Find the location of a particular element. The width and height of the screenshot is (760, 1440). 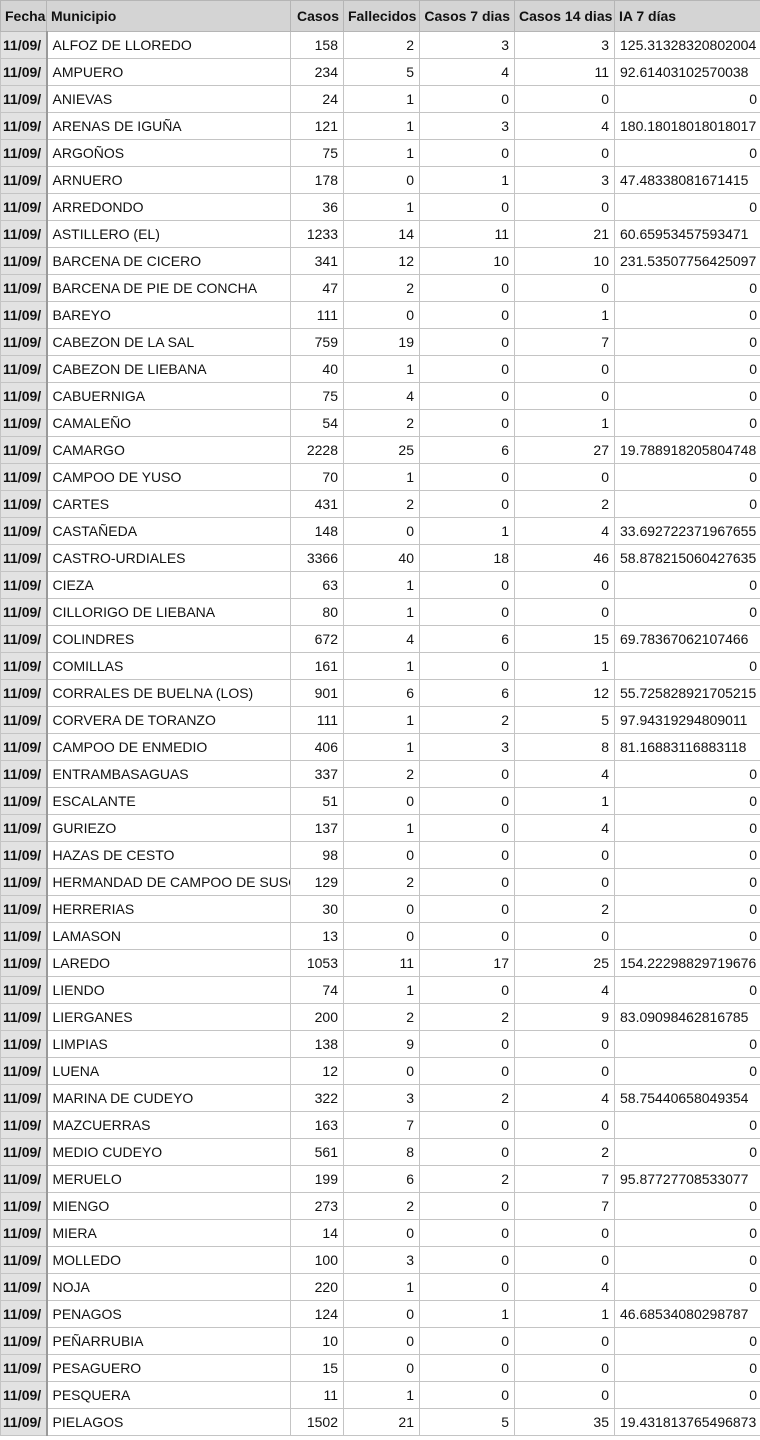

cell-municipio: ASTILLERO (EL) is located at coordinates (168, 234).